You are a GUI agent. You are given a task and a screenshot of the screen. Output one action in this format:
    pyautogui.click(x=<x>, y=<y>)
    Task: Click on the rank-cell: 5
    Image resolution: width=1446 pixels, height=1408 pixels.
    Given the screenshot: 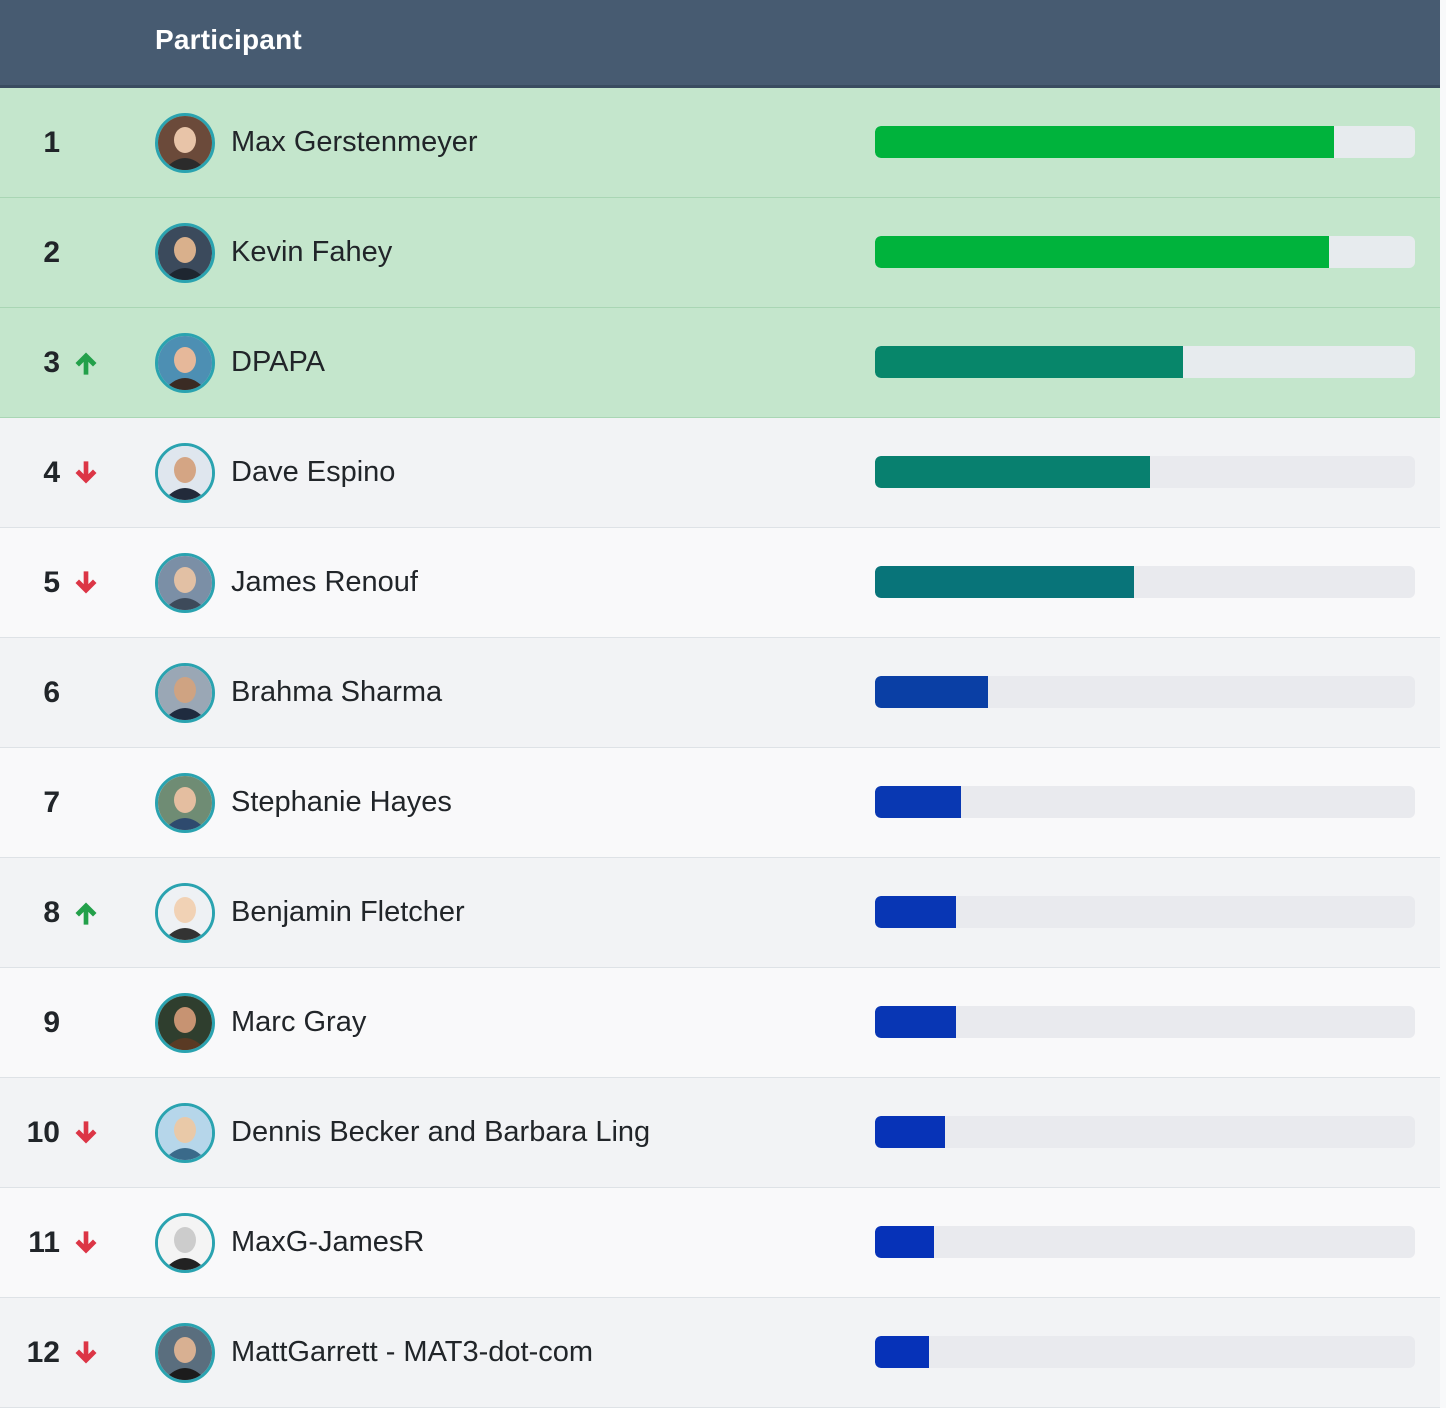 What is the action you would take?
    pyautogui.click(x=75, y=582)
    